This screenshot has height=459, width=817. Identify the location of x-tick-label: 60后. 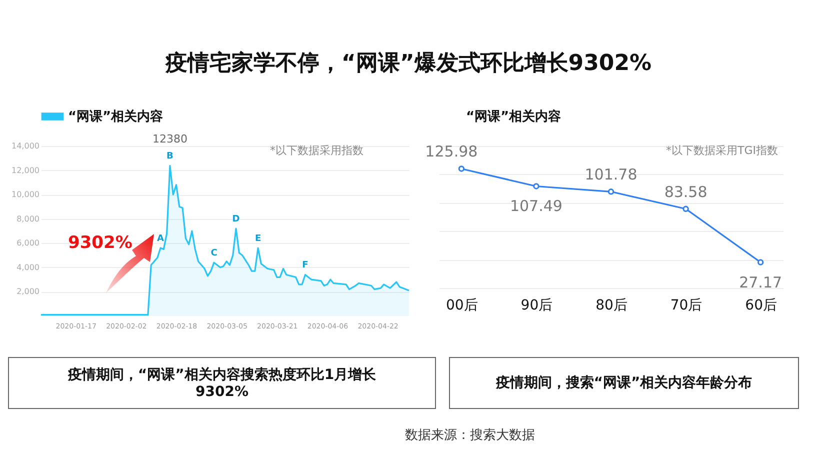
(761, 306).